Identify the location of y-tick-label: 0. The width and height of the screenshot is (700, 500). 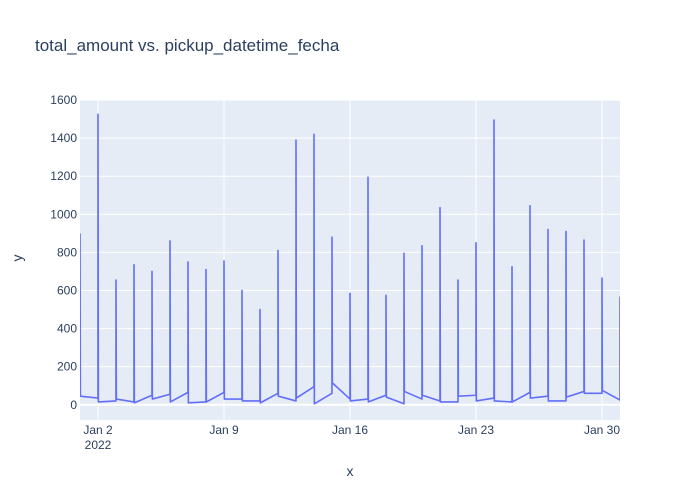
(73, 405).